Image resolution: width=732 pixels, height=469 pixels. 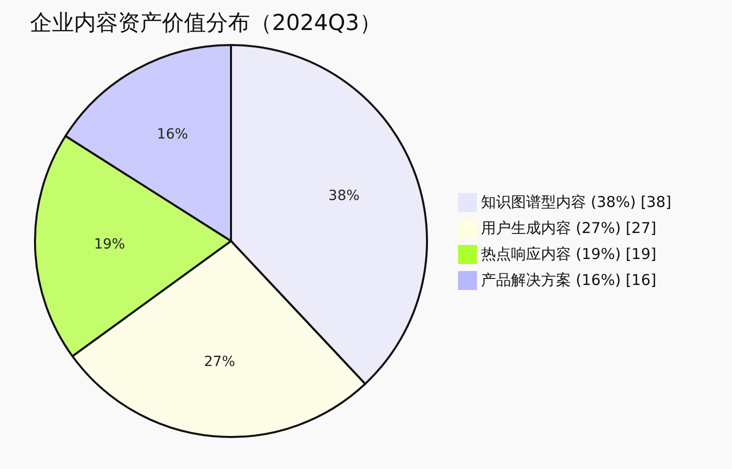 I want to click on data-label: 19%, so click(x=110, y=244).